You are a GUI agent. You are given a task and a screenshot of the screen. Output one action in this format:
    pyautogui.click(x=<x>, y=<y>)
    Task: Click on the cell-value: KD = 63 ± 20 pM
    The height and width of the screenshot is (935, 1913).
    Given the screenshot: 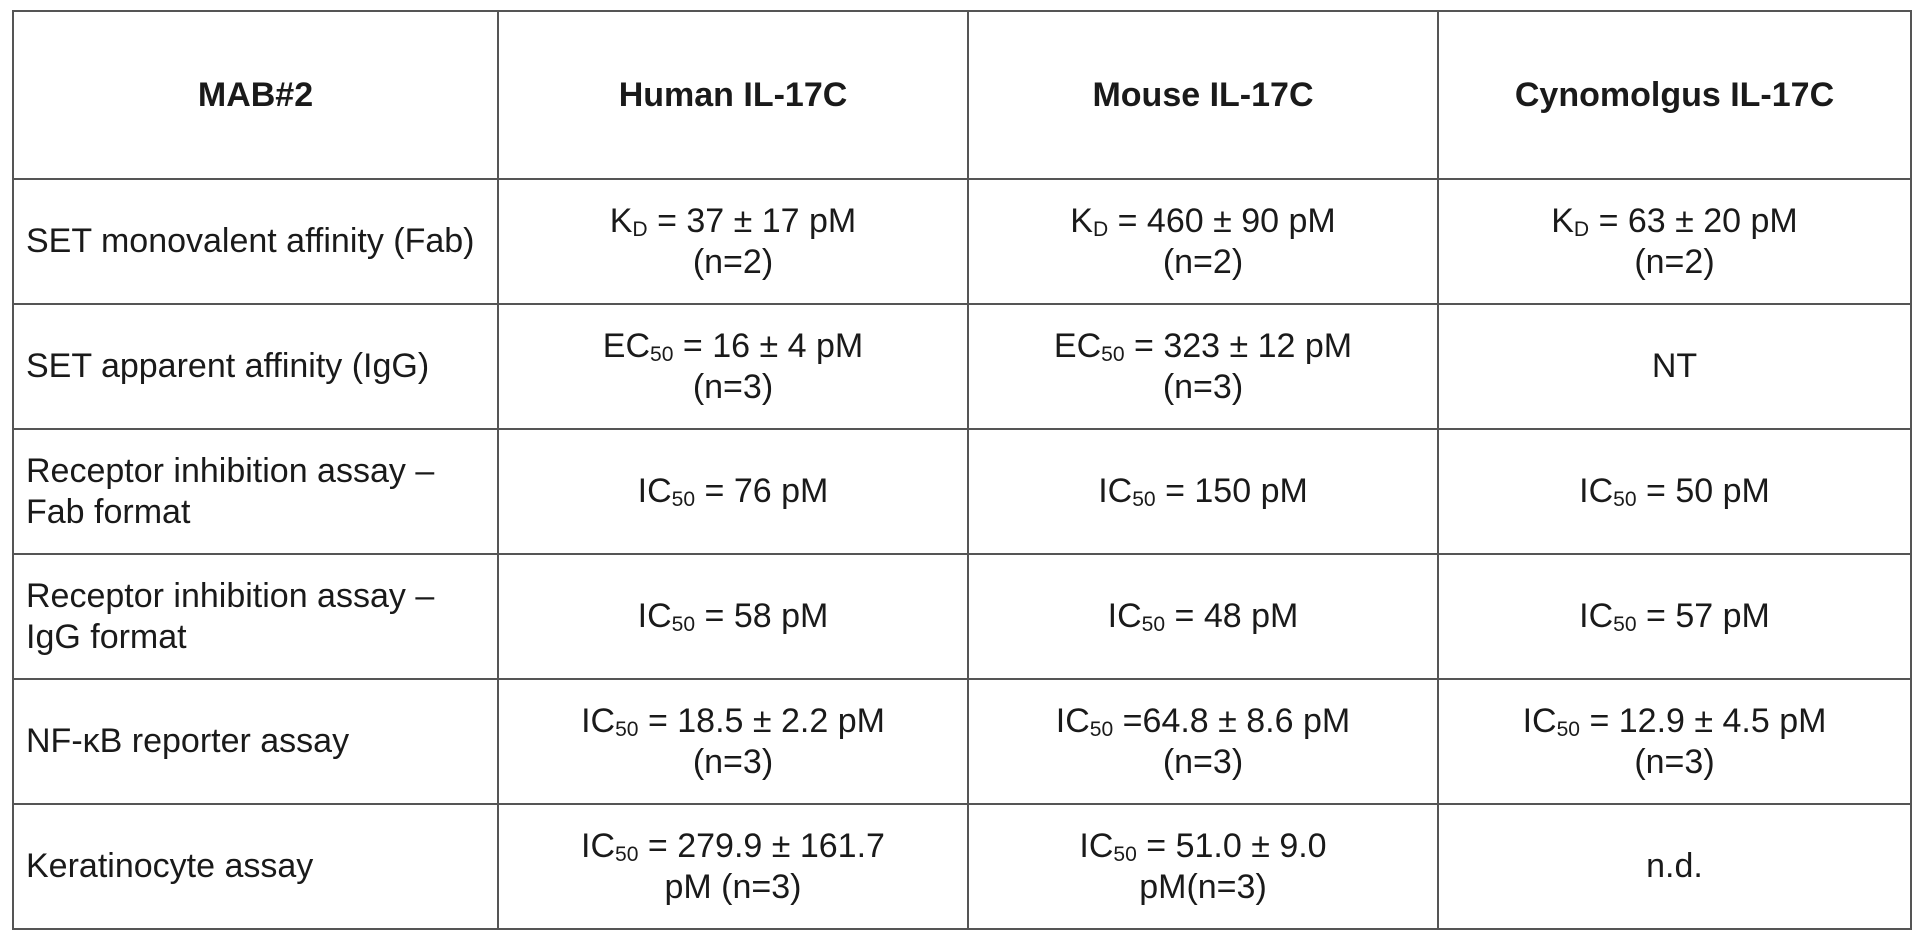 What is the action you would take?
    pyautogui.click(x=1674, y=221)
    